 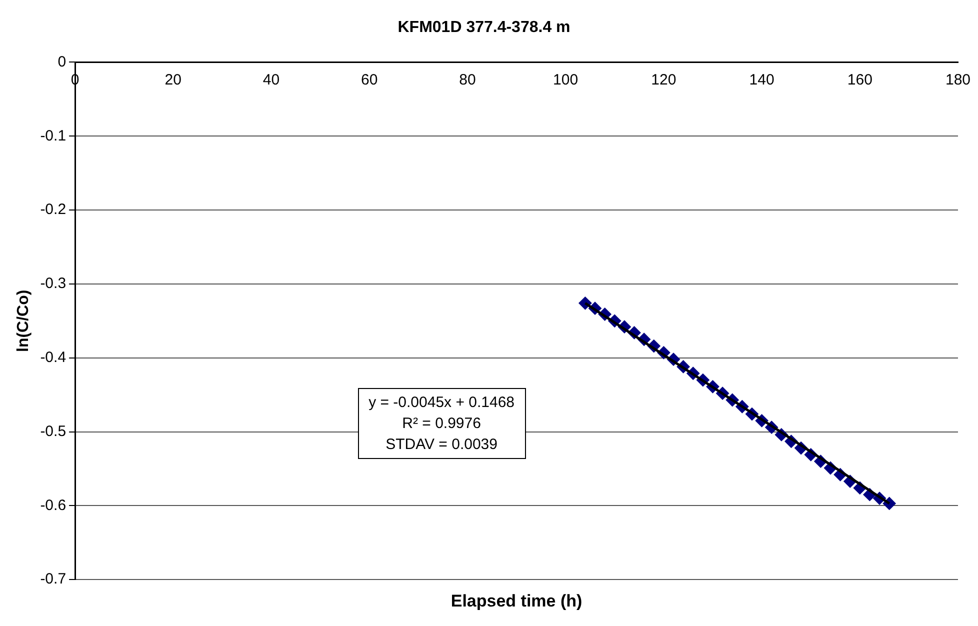 What do you see at coordinates (565, 79) in the screenshot?
I see `x-tick-label: 100` at bounding box center [565, 79].